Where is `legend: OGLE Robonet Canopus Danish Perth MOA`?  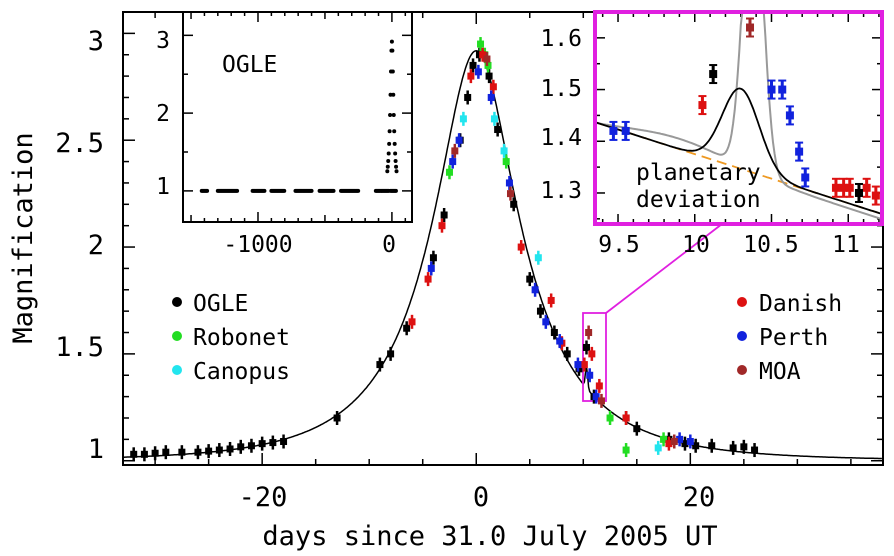
legend: OGLE Robonet Canopus Danish Perth MOA is located at coordinates (507, 338).